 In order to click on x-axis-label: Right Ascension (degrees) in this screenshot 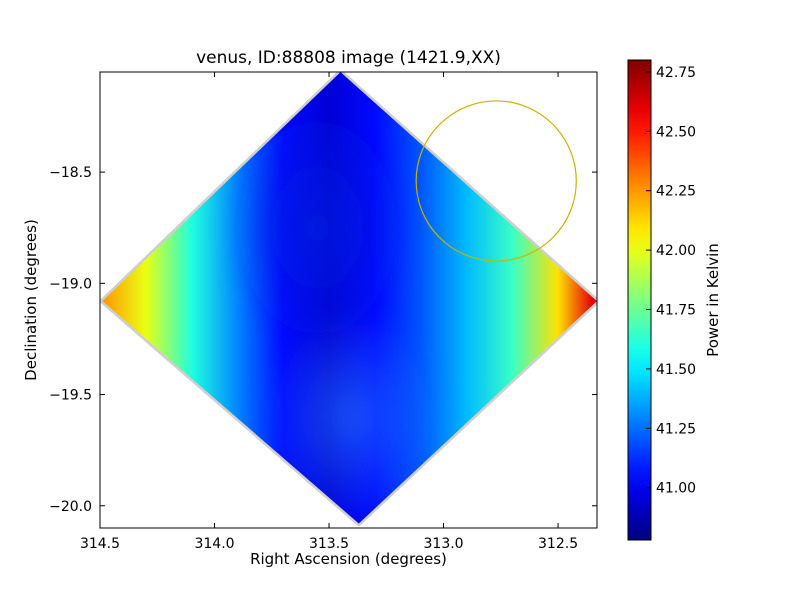, I will do `click(348, 559)`.